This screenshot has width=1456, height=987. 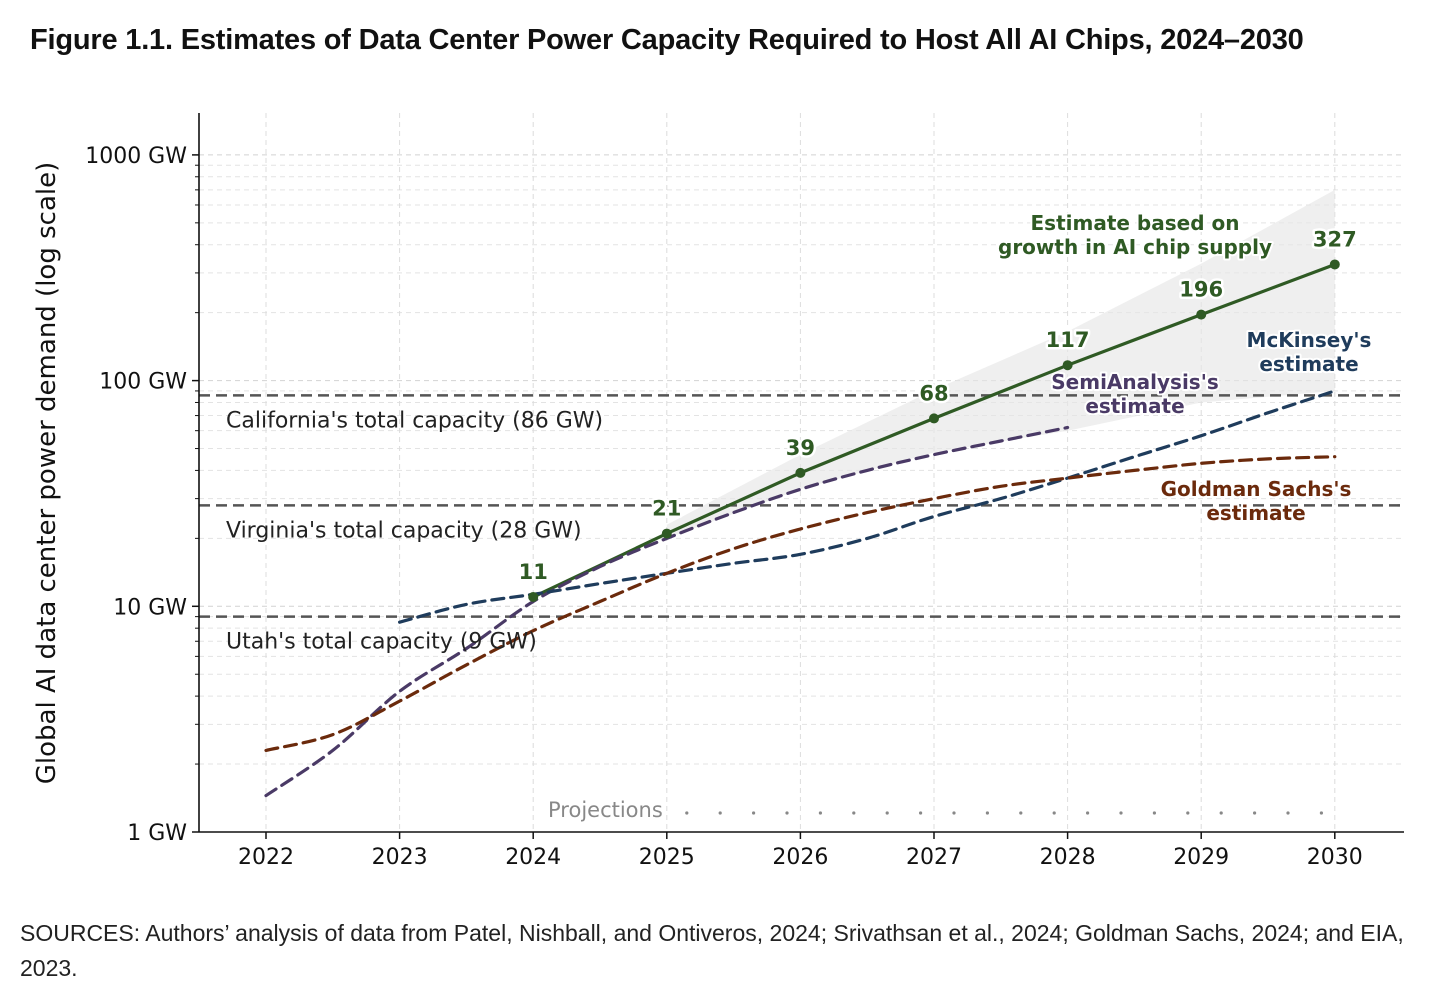 I want to click on reference-label-2: Utah's total capacity (9 GW), so click(x=381, y=642).